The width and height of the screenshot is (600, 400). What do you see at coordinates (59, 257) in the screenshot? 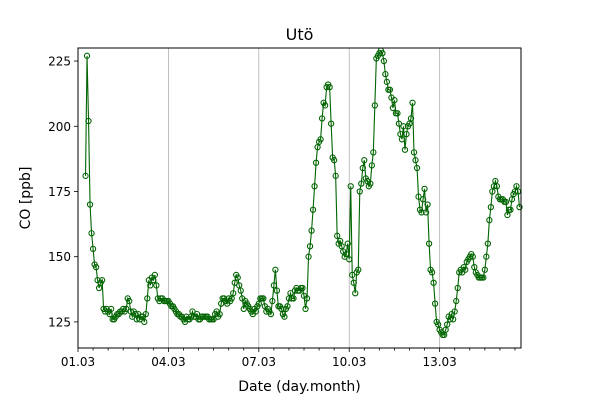
I see `y-tick-label: 150` at bounding box center [59, 257].